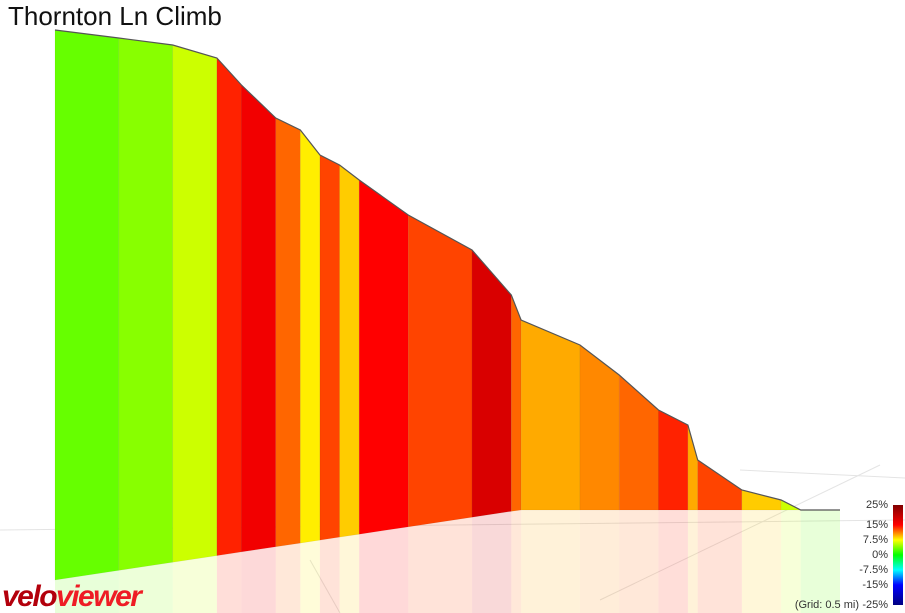 Image resolution: width=905 pixels, height=613 pixels. Describe the element at coordinates (898, 555) in the screenshot. I see `color-scale` at that location.